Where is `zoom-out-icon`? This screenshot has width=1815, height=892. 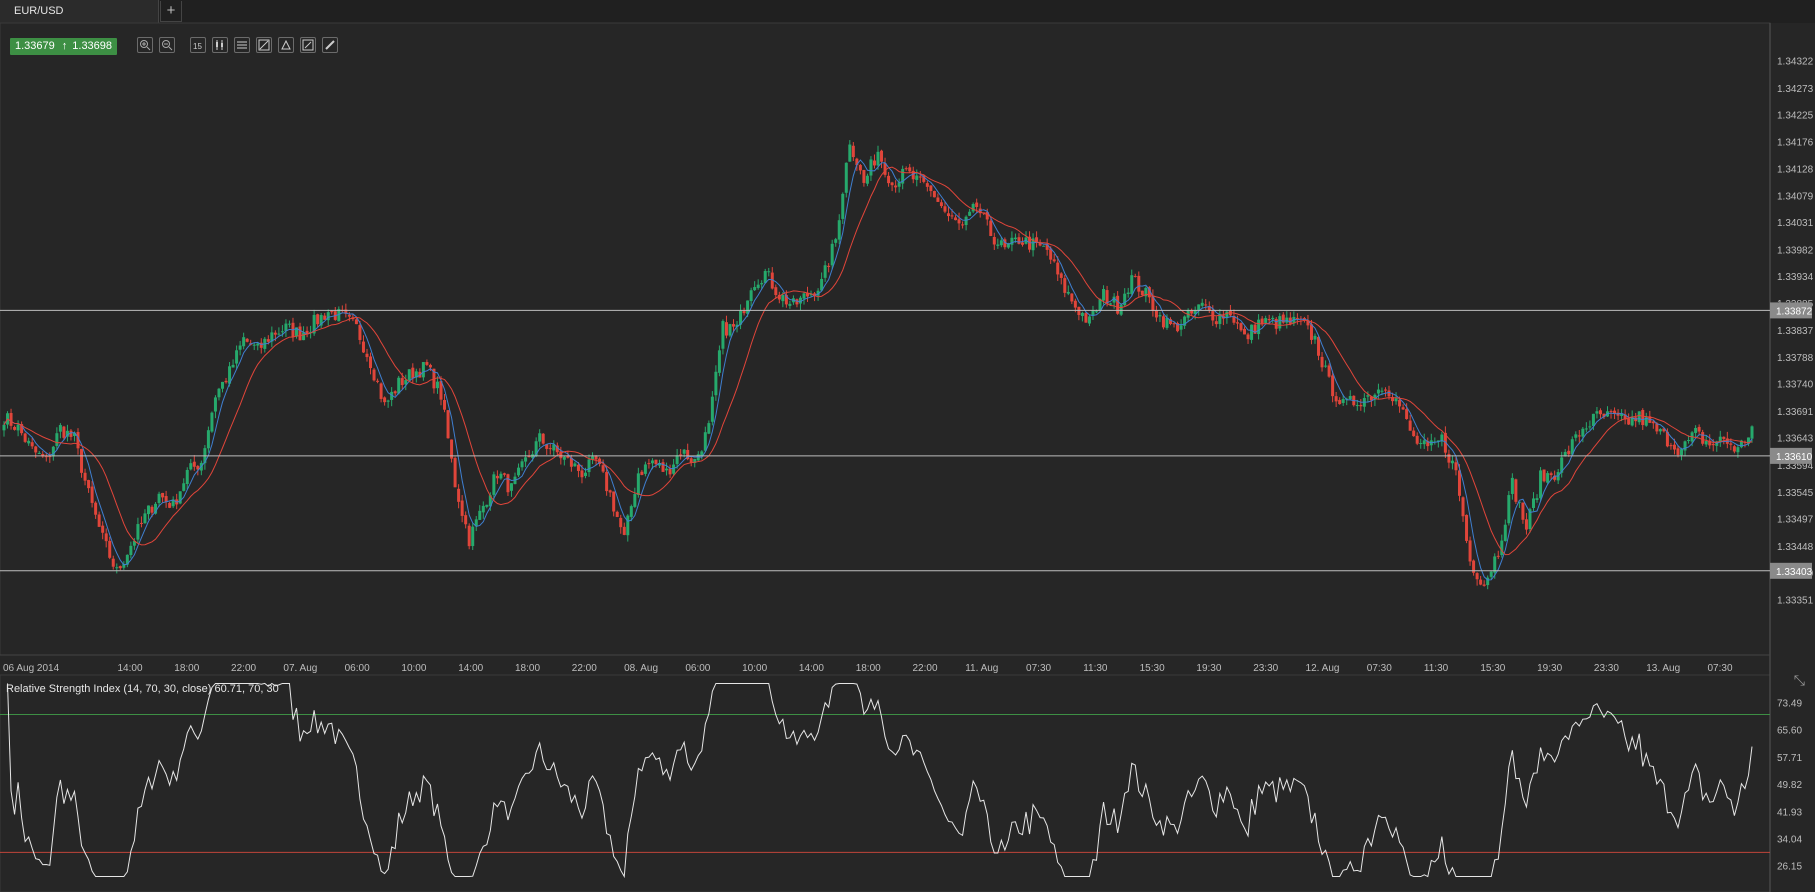
zoom-out-icon is located at coordinates (167, 45).